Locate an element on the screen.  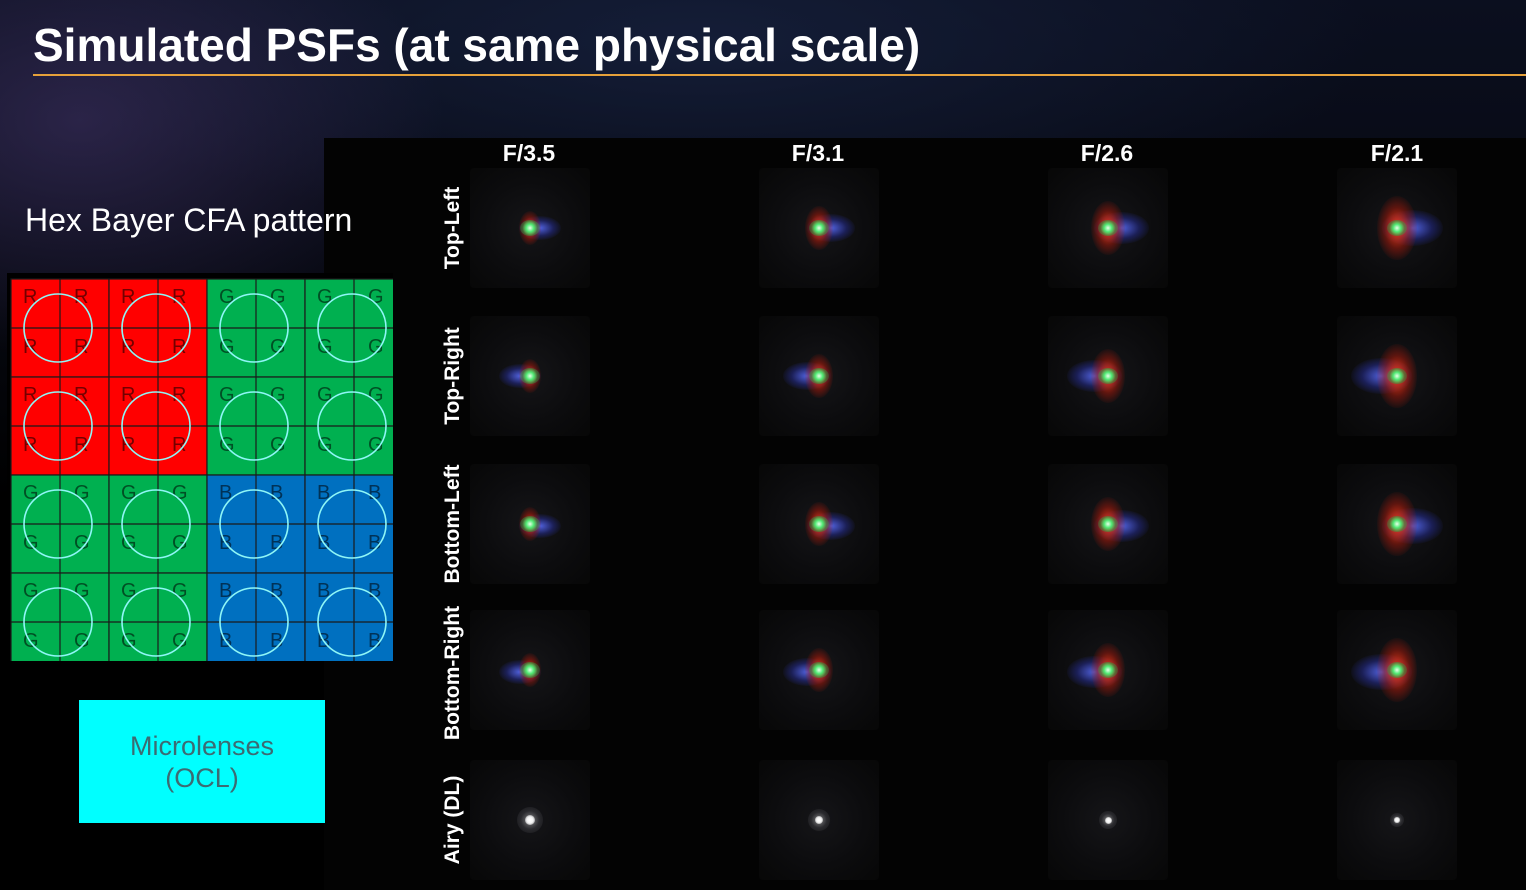
cfa-block-1-0: R RR R is located at coordinates (60, 426).